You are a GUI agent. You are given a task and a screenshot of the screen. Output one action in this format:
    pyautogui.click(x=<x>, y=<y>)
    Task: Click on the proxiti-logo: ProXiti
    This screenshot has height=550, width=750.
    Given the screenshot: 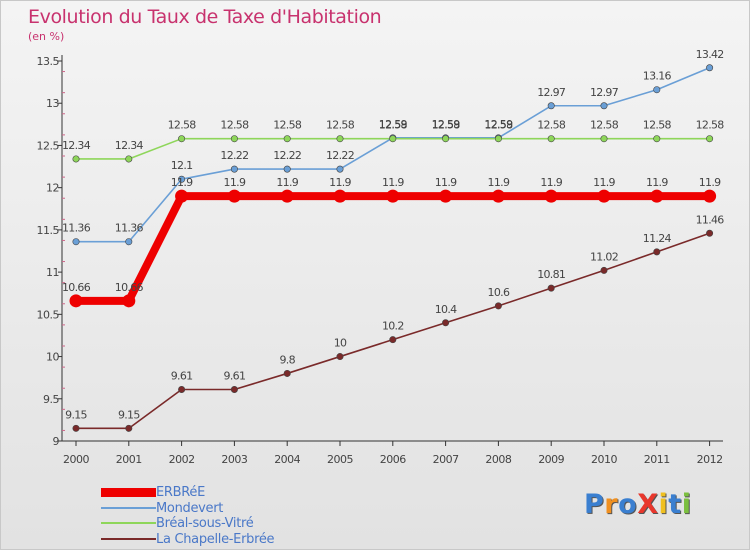 What is the action you would take?
    pyautogui.click(x=637, y=504)
    